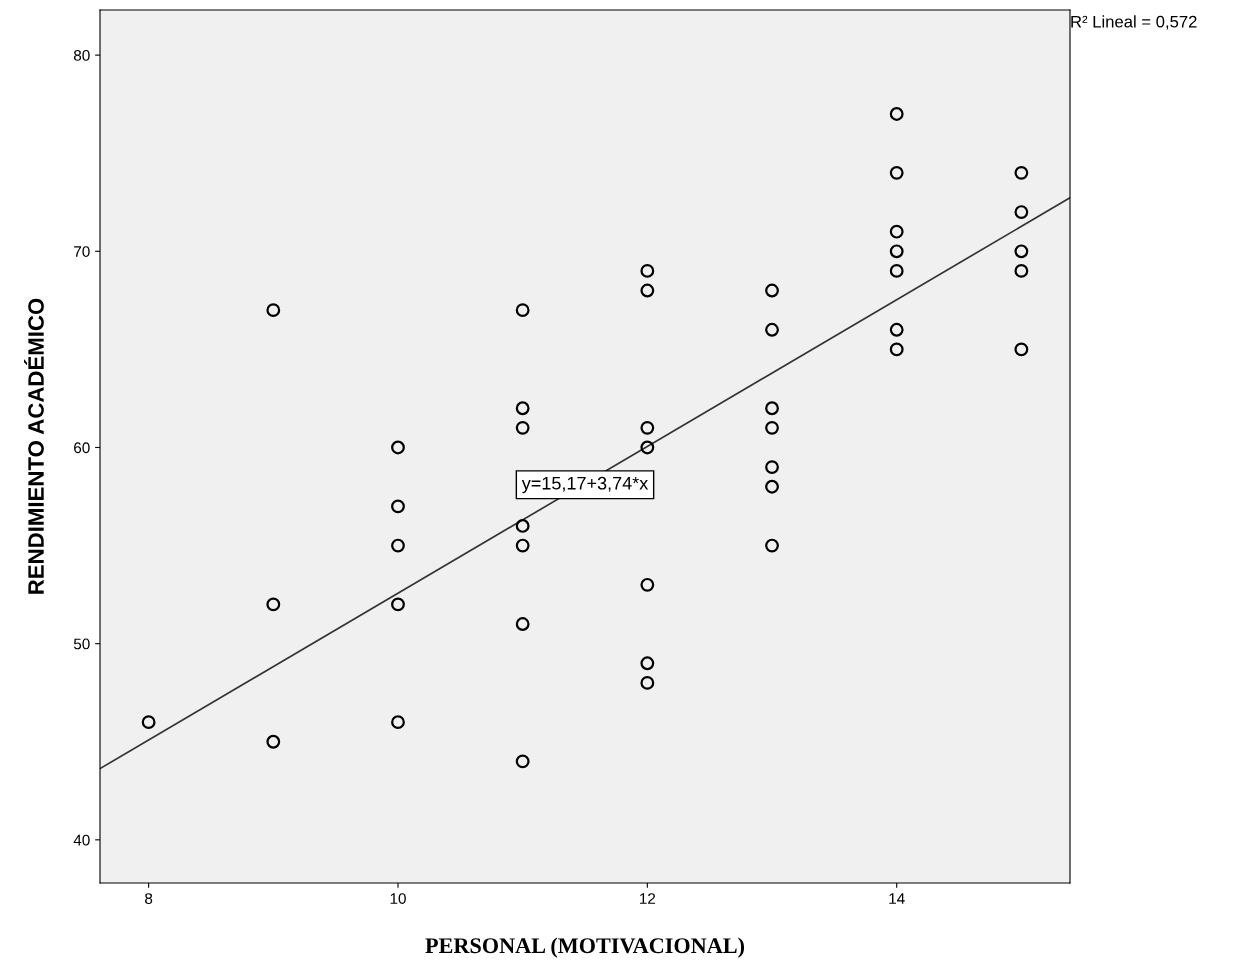 This screenshot has width=1257, height=980. I want to click on x-tick-label: 10, so click(398, 898).